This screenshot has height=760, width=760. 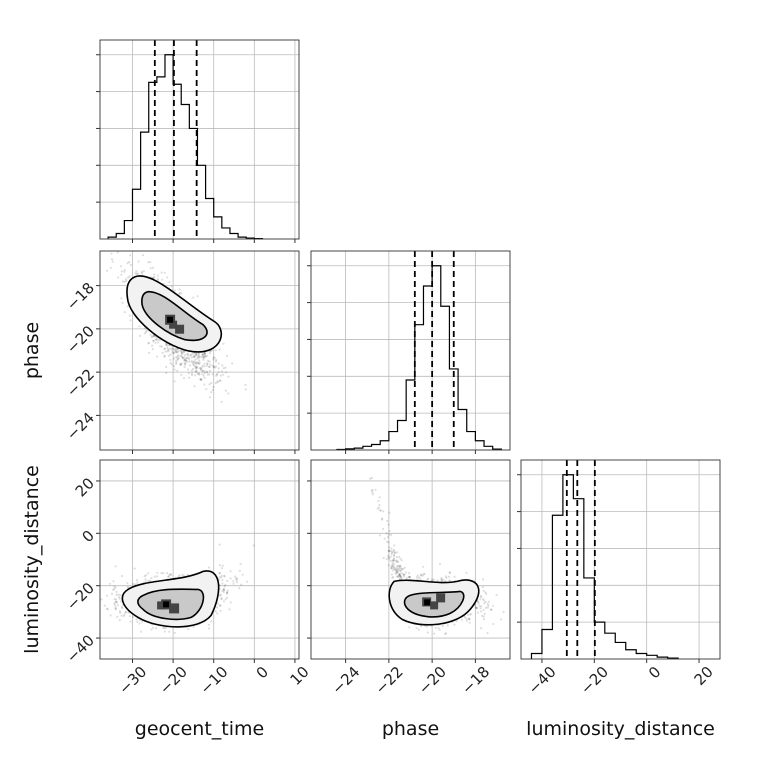 What do you see at coordinates (180, 329) in the screenshot?
I see `density-core-bin` at bounding box center [180, 329].